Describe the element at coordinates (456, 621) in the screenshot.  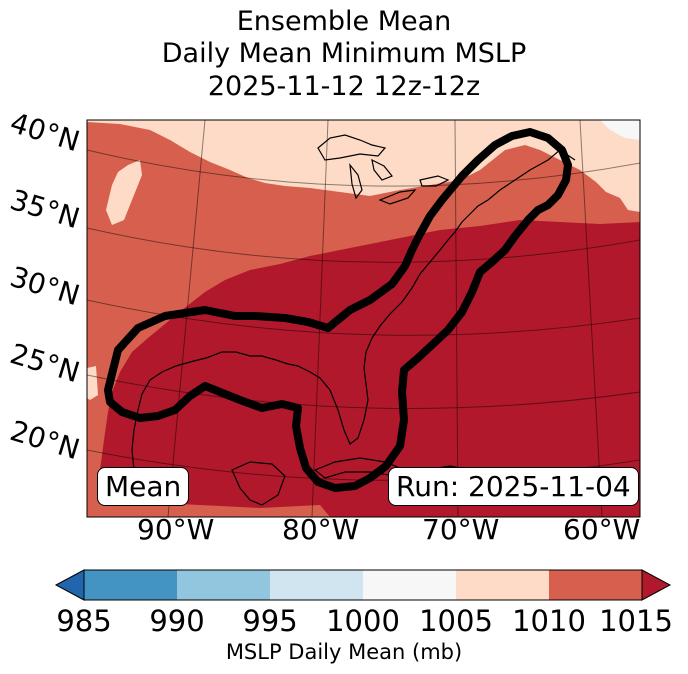
I see `colorbar-tick-1005: 1005` at that location.